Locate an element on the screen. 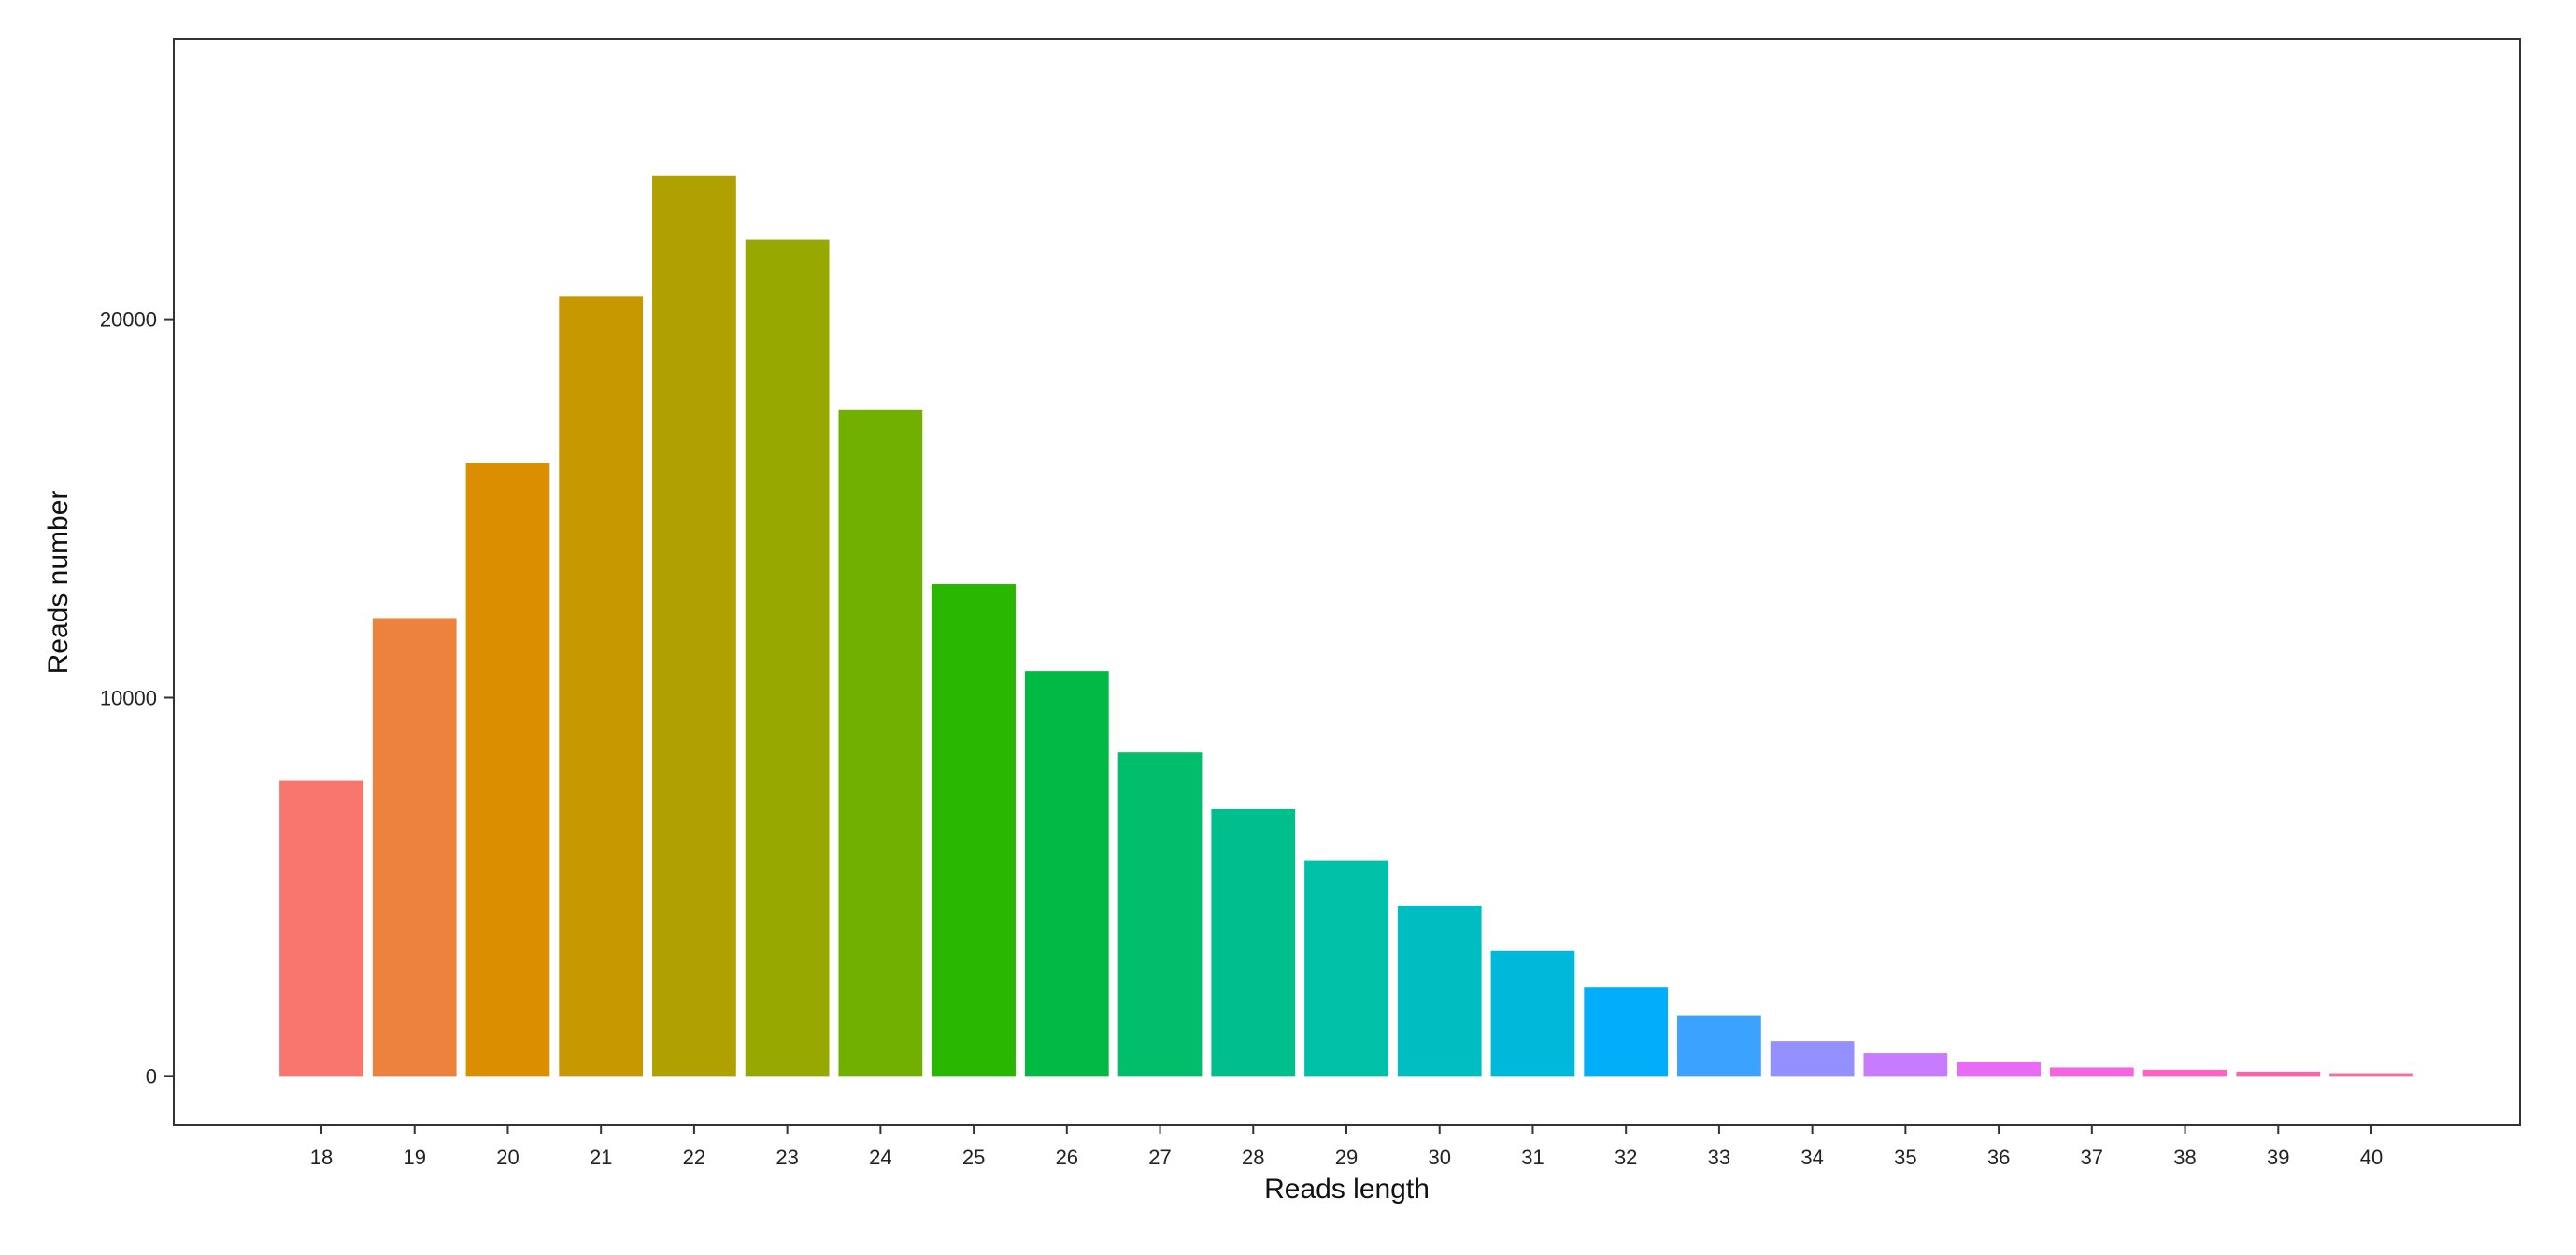  x-tick-label-26: 26 is located at coordinates (1067, 1157).